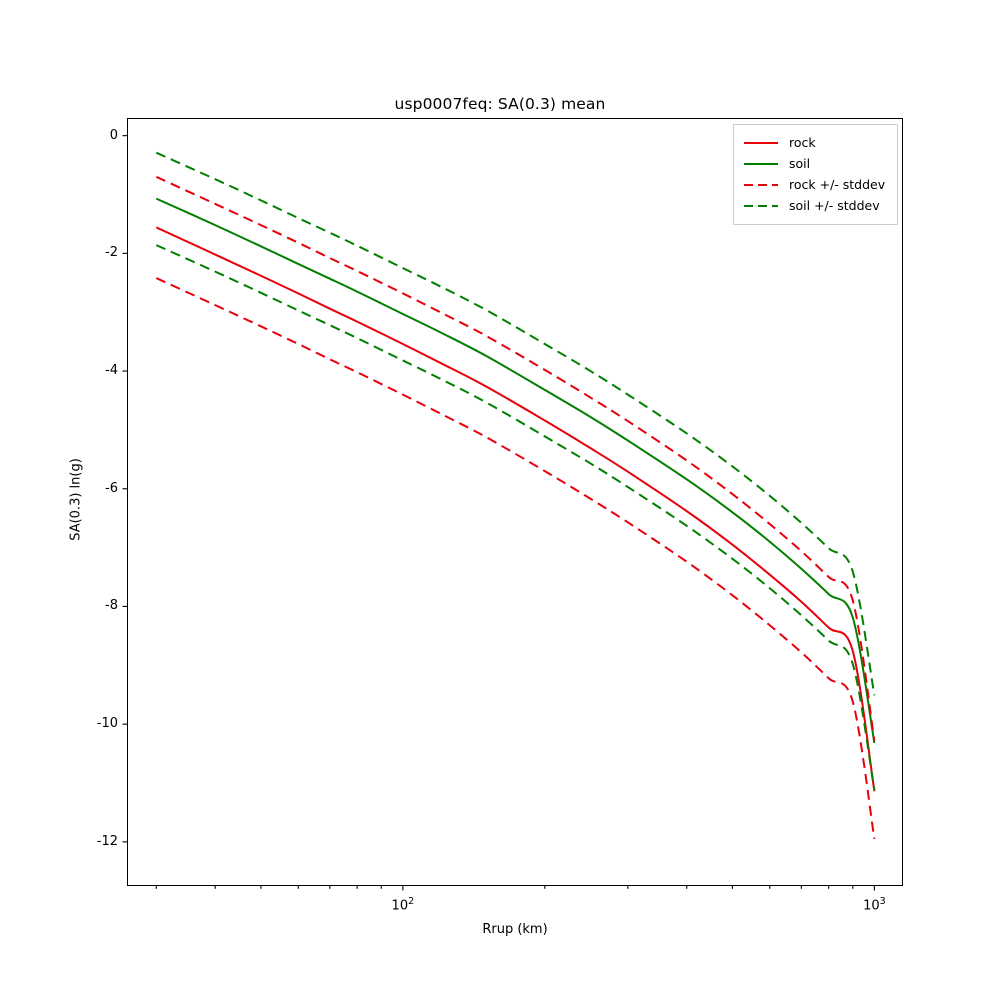 The height and width of the screenshot is (1000, 1000). I want to click on y-tick-label: -2, so click(111, 253).